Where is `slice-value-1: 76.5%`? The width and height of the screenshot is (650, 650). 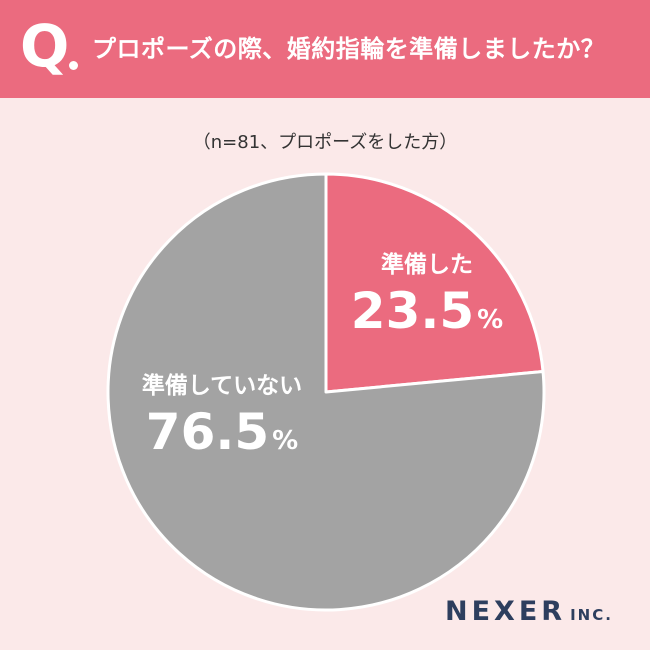 slice-value-1: 76.5% is located at coordinates (222, 432).